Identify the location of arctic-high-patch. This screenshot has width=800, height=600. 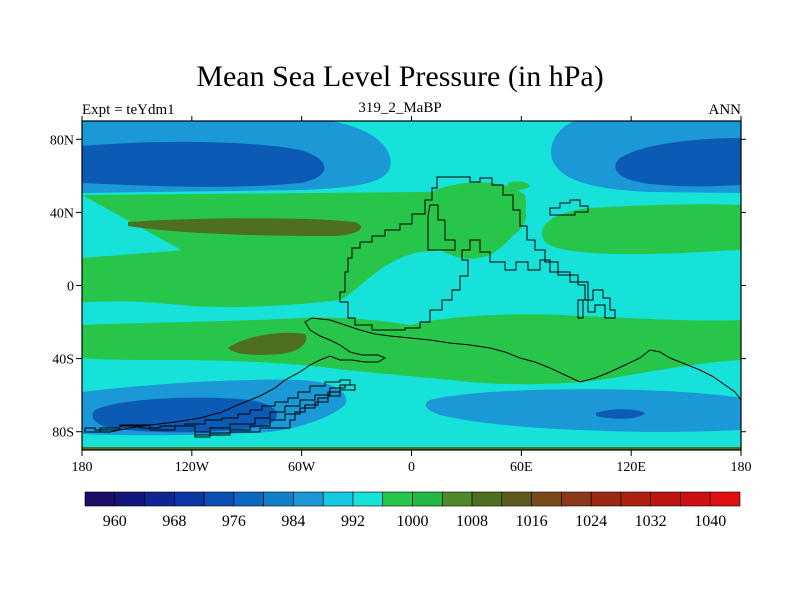
(519, 185).